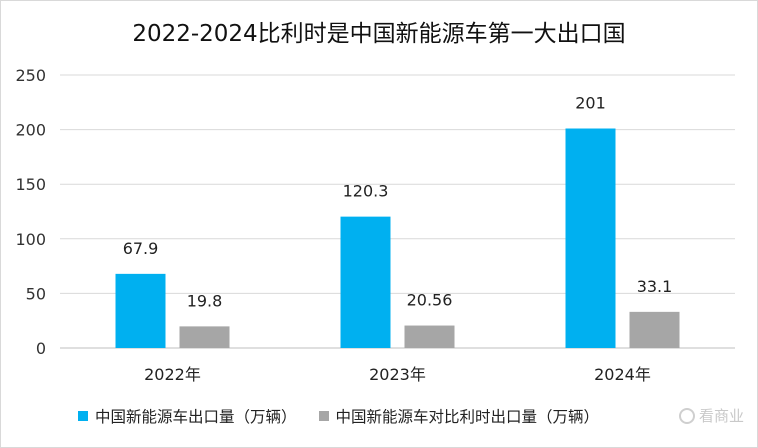 The image size is (758, 448). I want to click on y-tick-label: 150, so click(30, 184).